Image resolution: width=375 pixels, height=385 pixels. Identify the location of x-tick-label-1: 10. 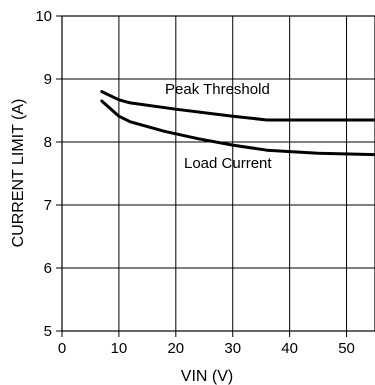
(119, 348).